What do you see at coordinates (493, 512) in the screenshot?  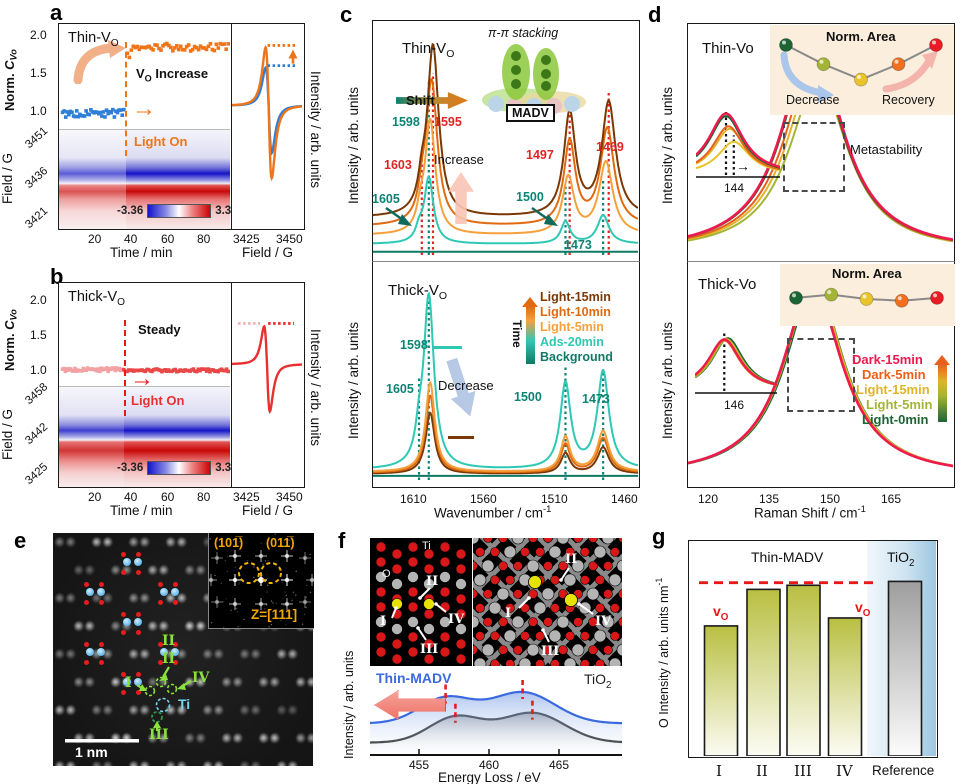 I see `c-xlabel: Wavenumber / cm-1` at bounding box center [493, 512].